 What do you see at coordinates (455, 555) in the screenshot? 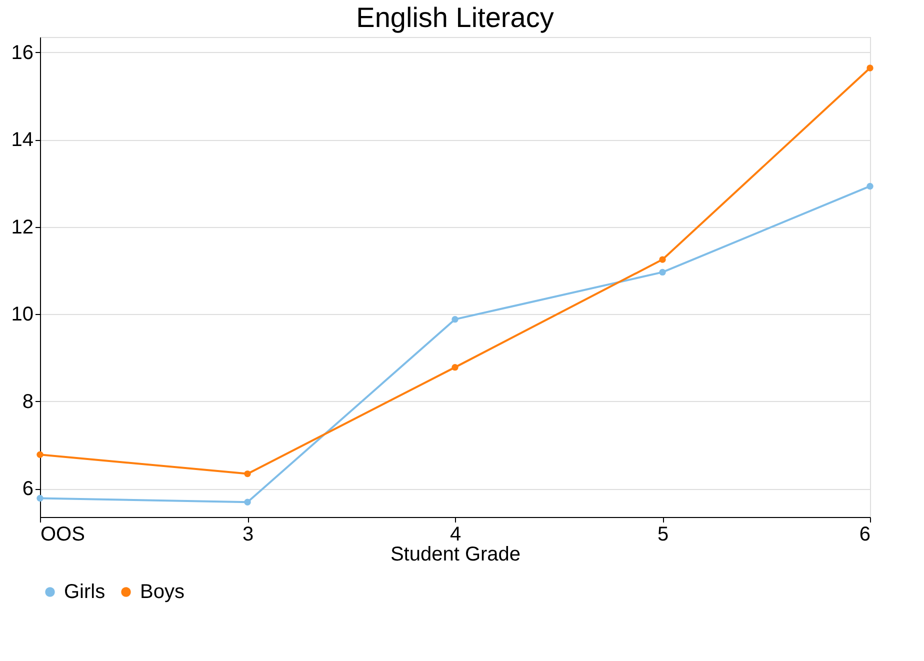
I see `x-axis-title: Student Grade` at bounding box center [455, 555].